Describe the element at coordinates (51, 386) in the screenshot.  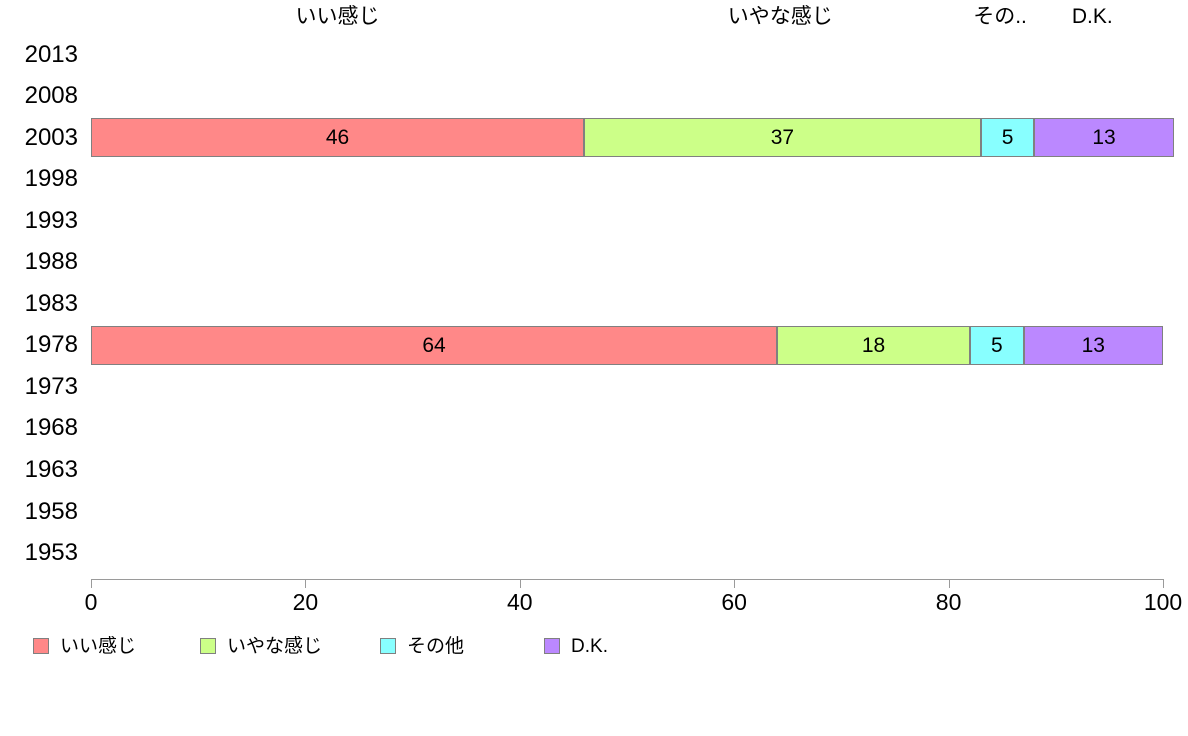
I see `y-axis-tick-label: 1973` at that location.